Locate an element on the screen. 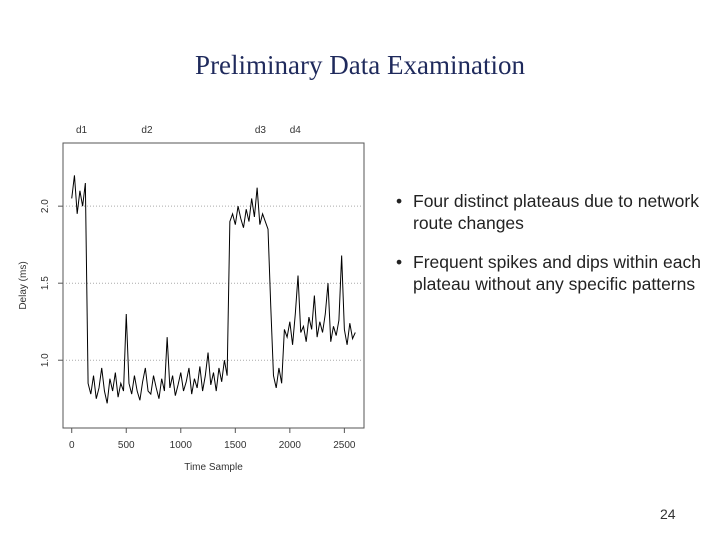 The height and width of the screenshot is (540, 720). y-tick-label: 2.0 is located at coordinates (45, 206).